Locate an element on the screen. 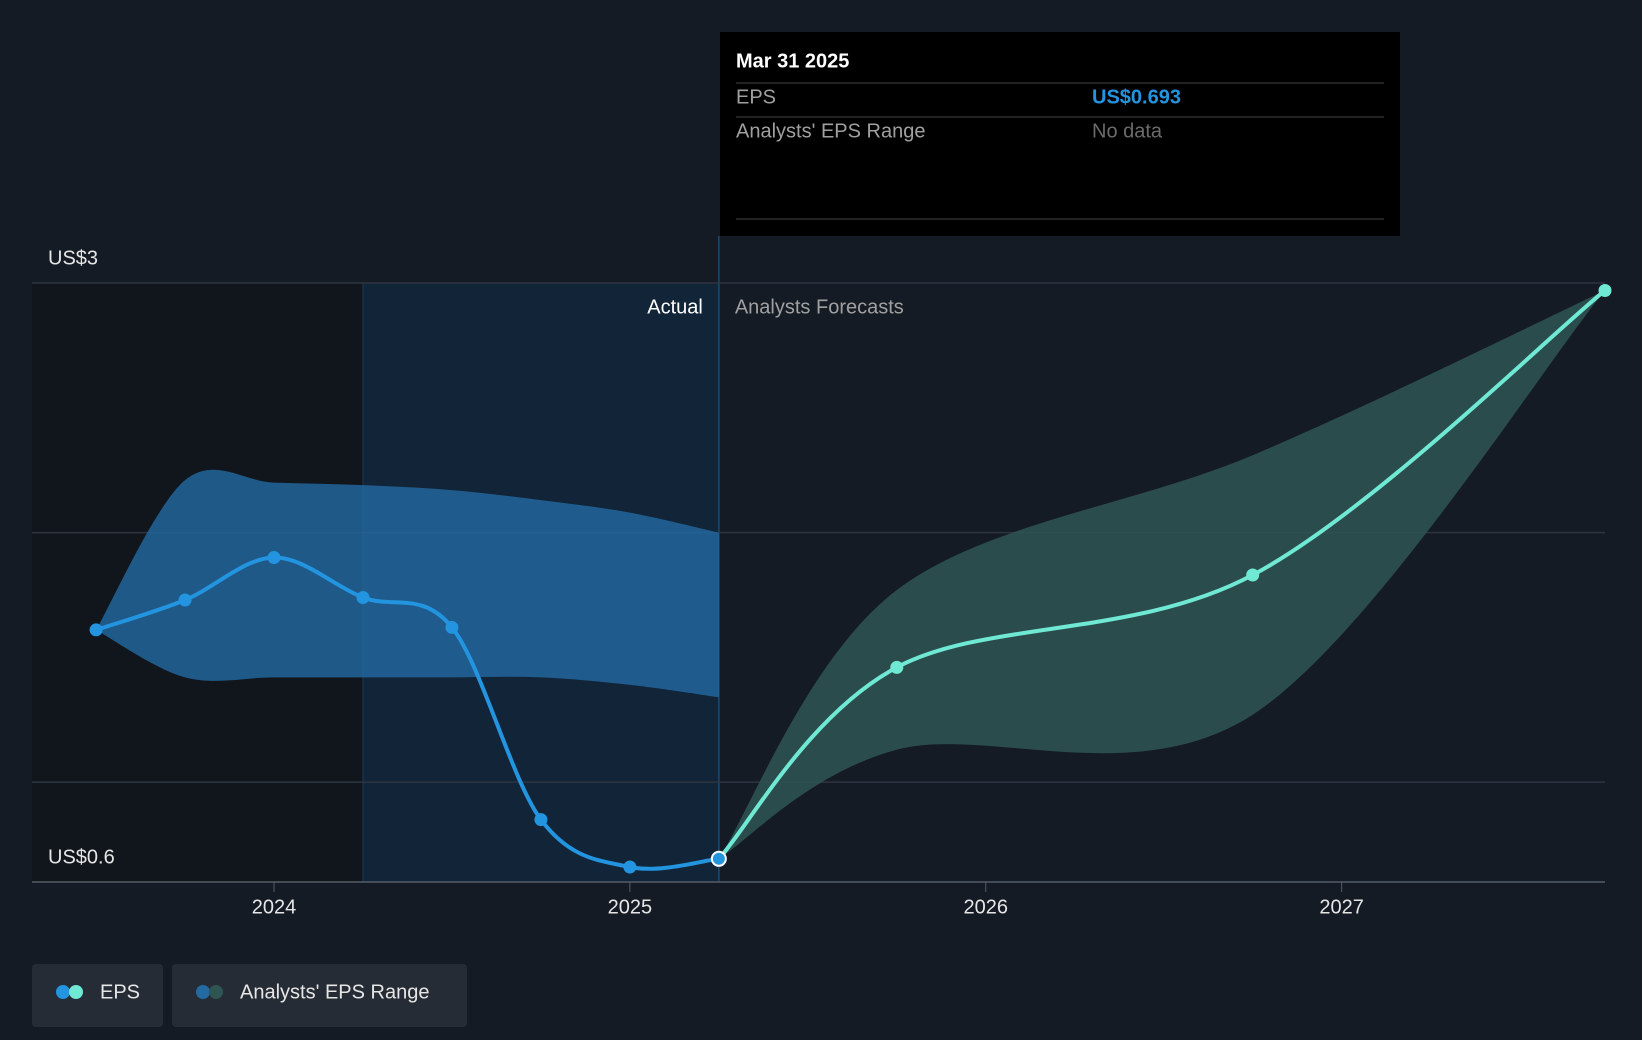 Image resolution: width=1642 pixels, height=1040 pixels. tooltip-value: No data is located at coordinates (1127, 131).